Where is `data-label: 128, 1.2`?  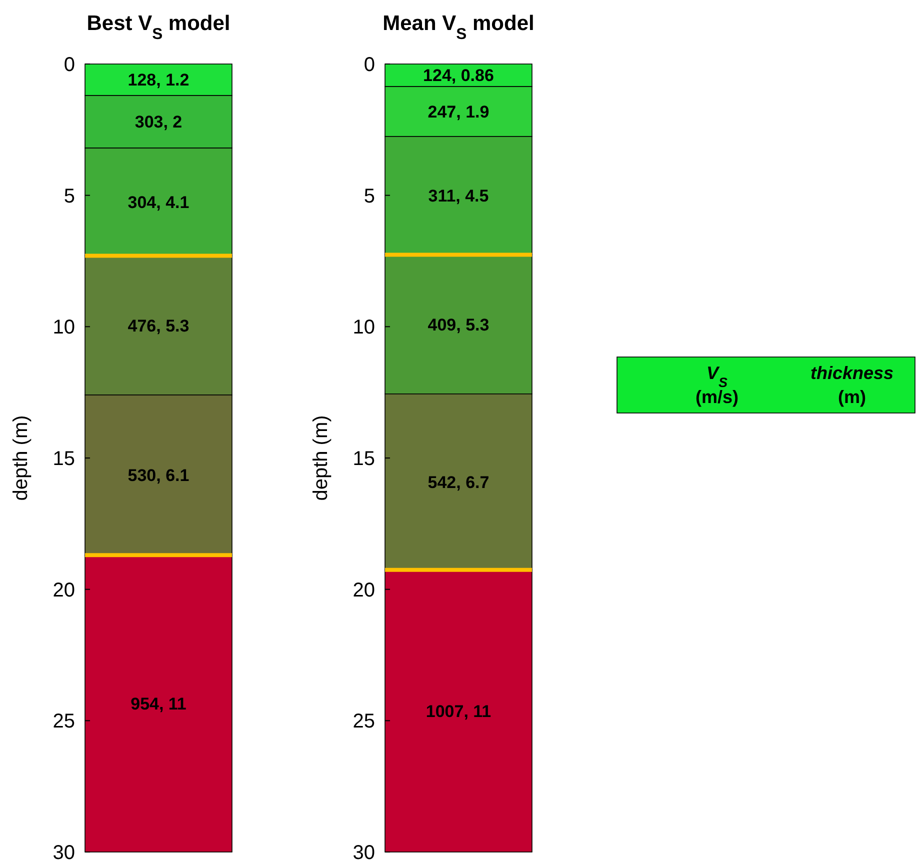 data-label: 128, 1.2 is located at coordinates (159, 80).